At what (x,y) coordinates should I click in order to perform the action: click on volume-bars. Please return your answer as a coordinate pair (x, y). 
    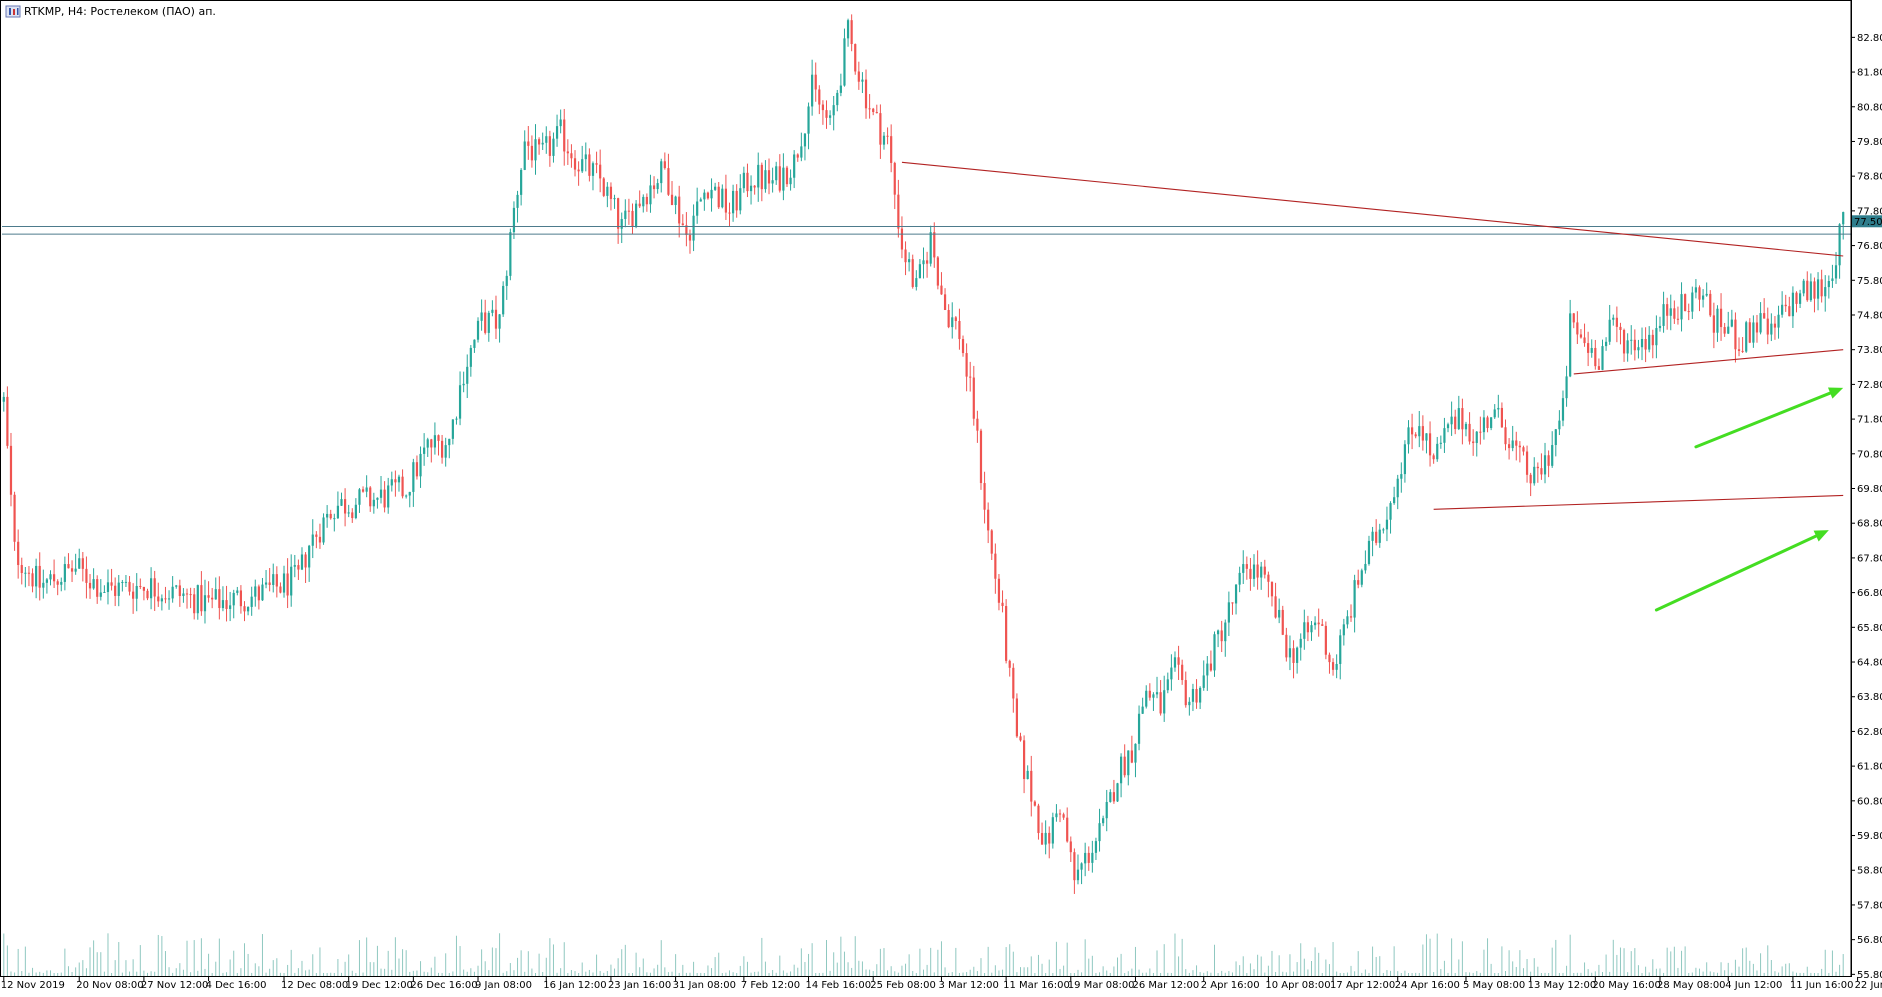
    Looking at the image, I should click on (923, 954).